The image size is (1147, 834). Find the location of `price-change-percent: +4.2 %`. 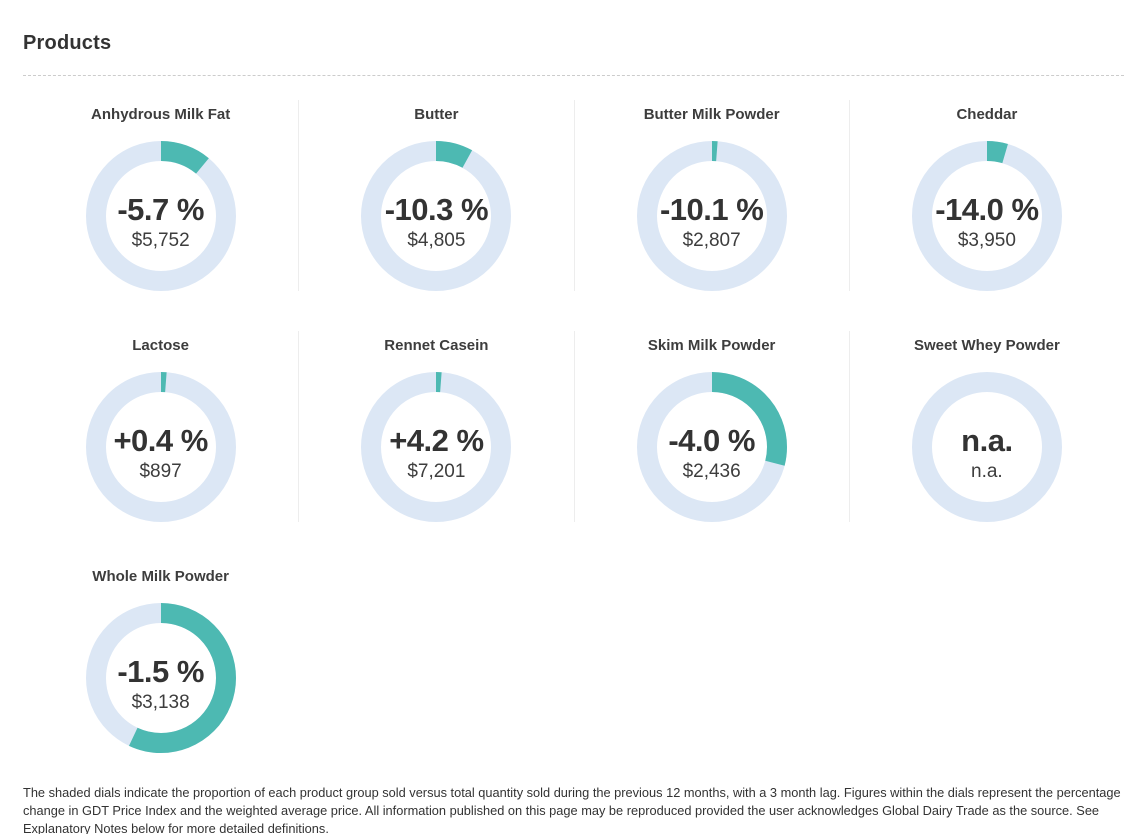

price-change-percent: +4.2 % is located at coordinates (436, 440).